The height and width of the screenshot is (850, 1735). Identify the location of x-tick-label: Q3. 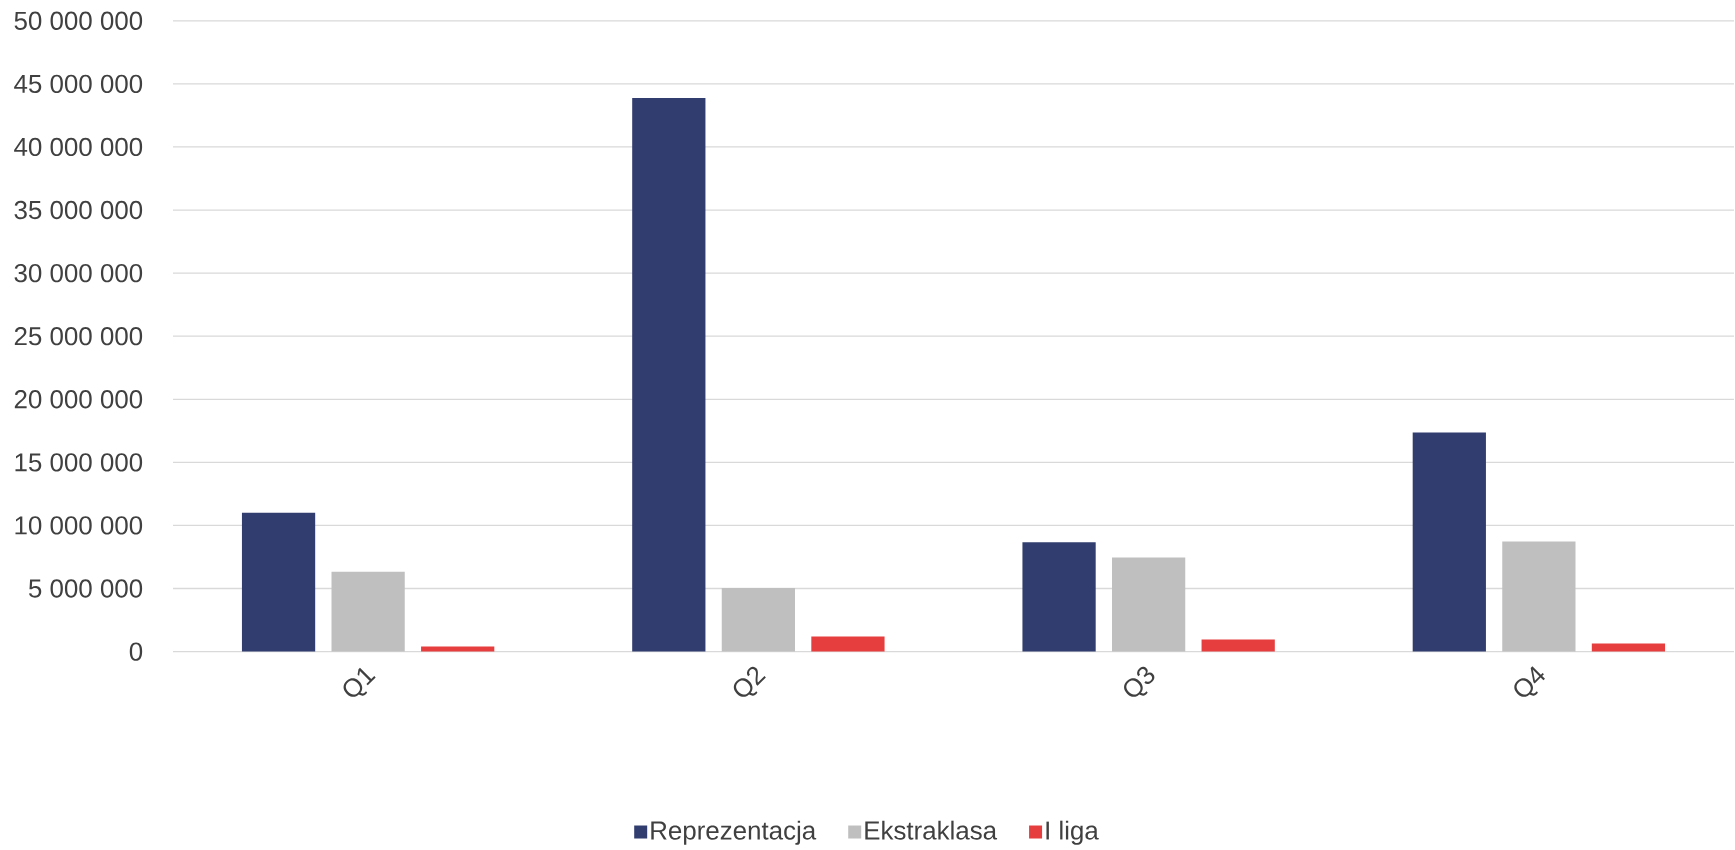
(1139, 681).